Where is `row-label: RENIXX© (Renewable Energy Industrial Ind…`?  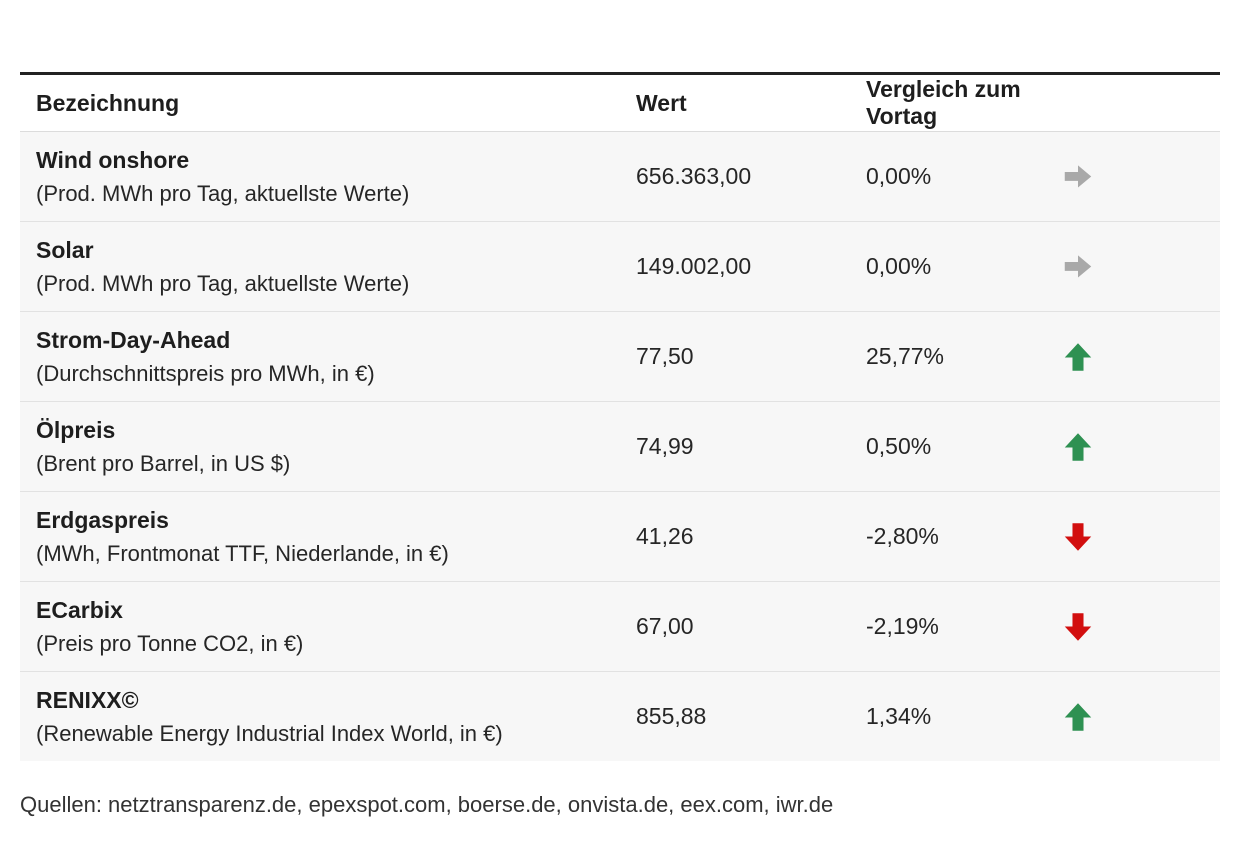
row-label: RENIXX© (Renewable Energy Industrial Ind… is located at coordinates (328, 717).